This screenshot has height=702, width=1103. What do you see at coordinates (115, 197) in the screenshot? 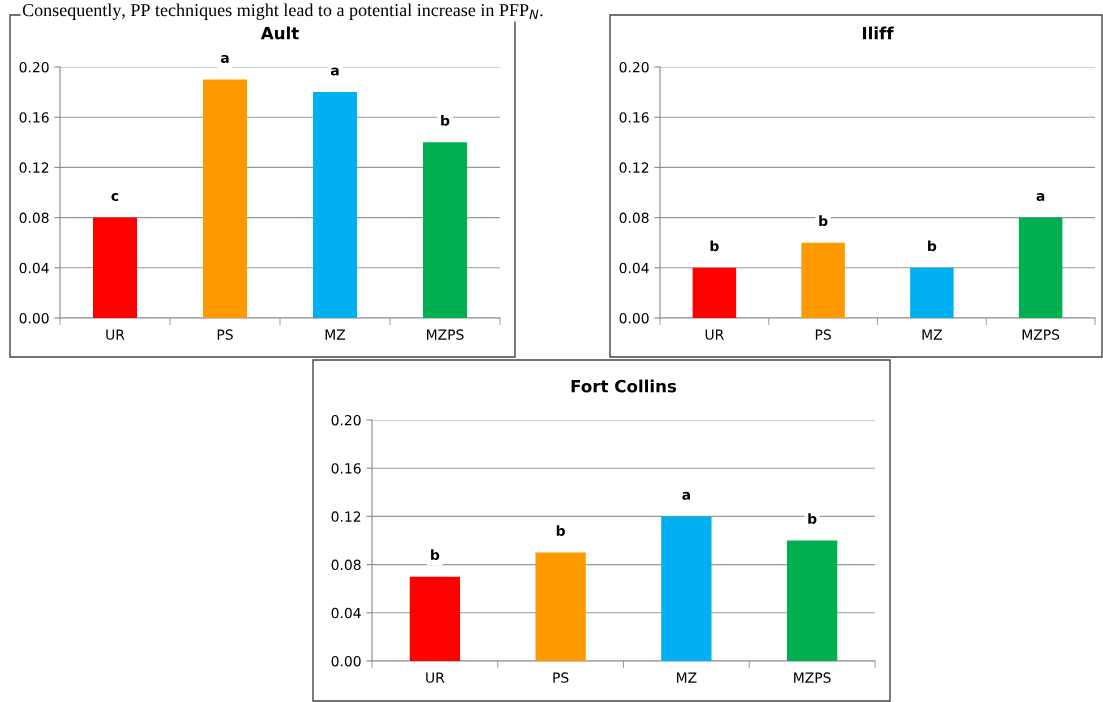
I see `annotation: c` at bounding box center [115, 197].